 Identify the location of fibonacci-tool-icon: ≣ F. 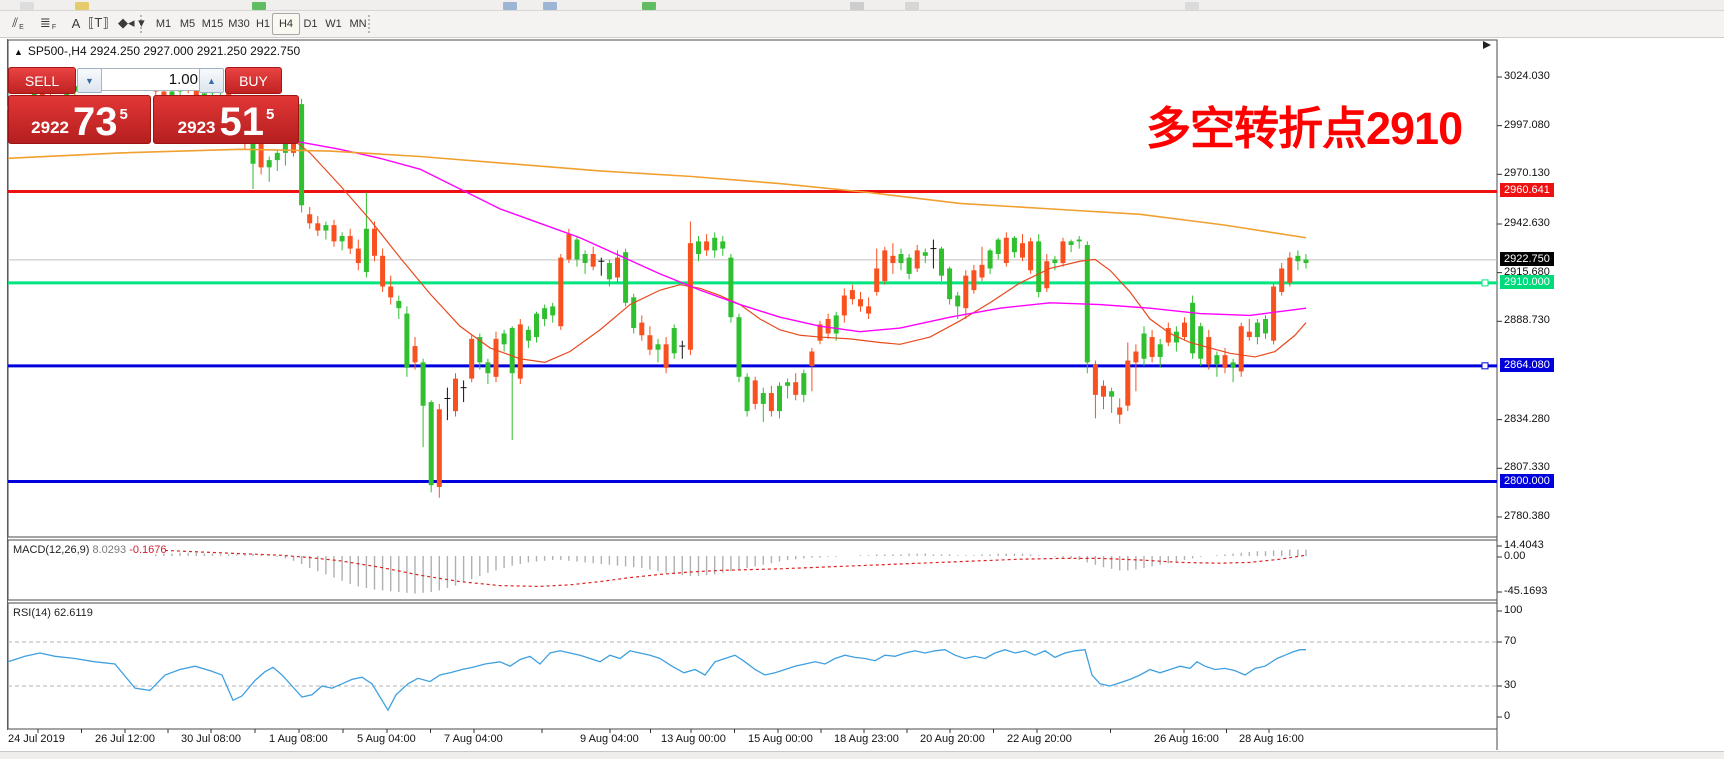
(48, 23).